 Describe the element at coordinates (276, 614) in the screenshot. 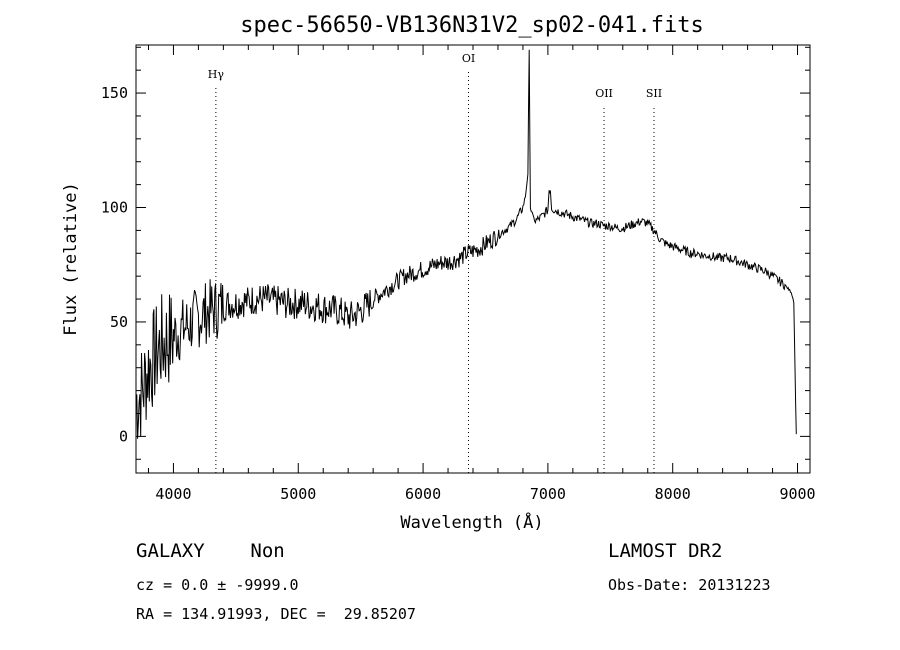

I see `coordinates-line: RA = 134.91993, DEC = 29.85207` at that location.